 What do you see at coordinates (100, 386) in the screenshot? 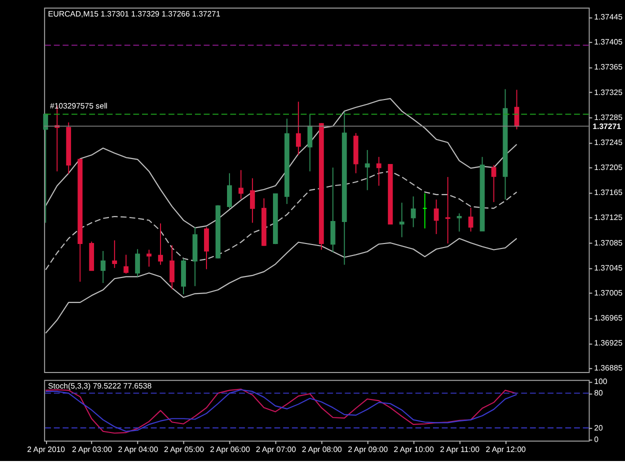
I see `chart-title: Stoch(5,3,3) 79.5222 77.6538` at bounding box center [100, 386].